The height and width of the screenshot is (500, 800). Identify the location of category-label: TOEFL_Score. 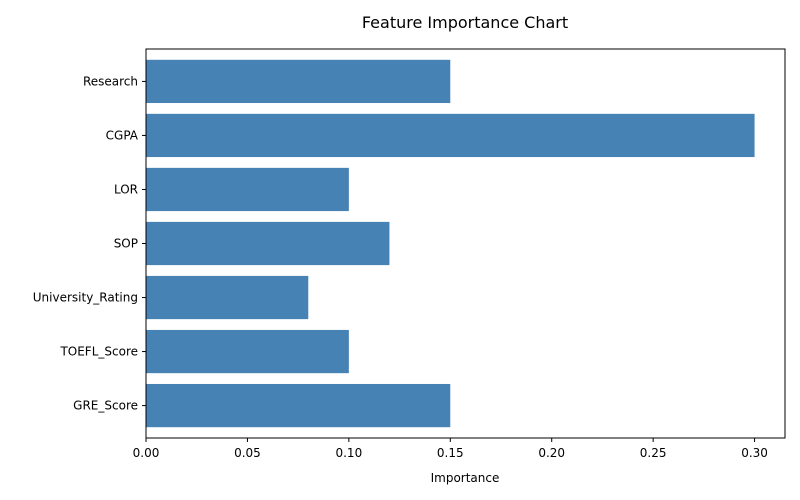
(98, 352).